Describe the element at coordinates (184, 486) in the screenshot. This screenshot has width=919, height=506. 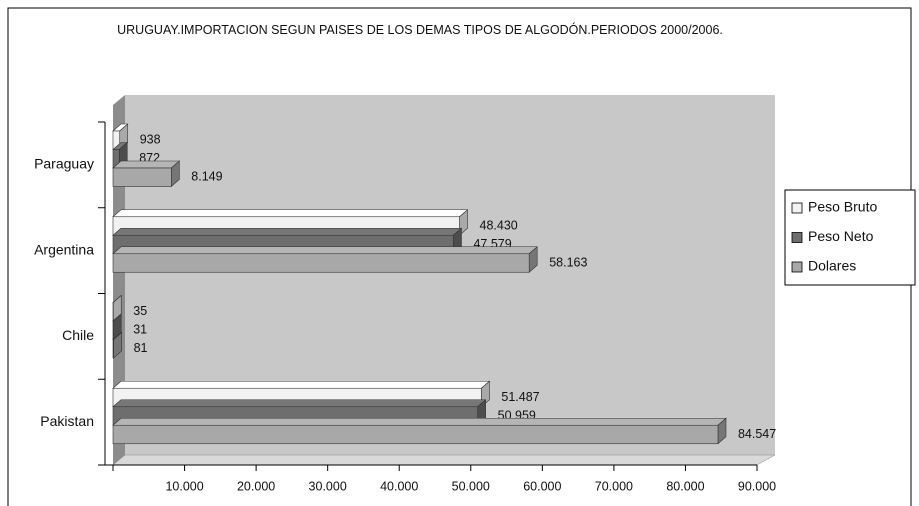
I see `x-tick-label: 10.000` at that location.